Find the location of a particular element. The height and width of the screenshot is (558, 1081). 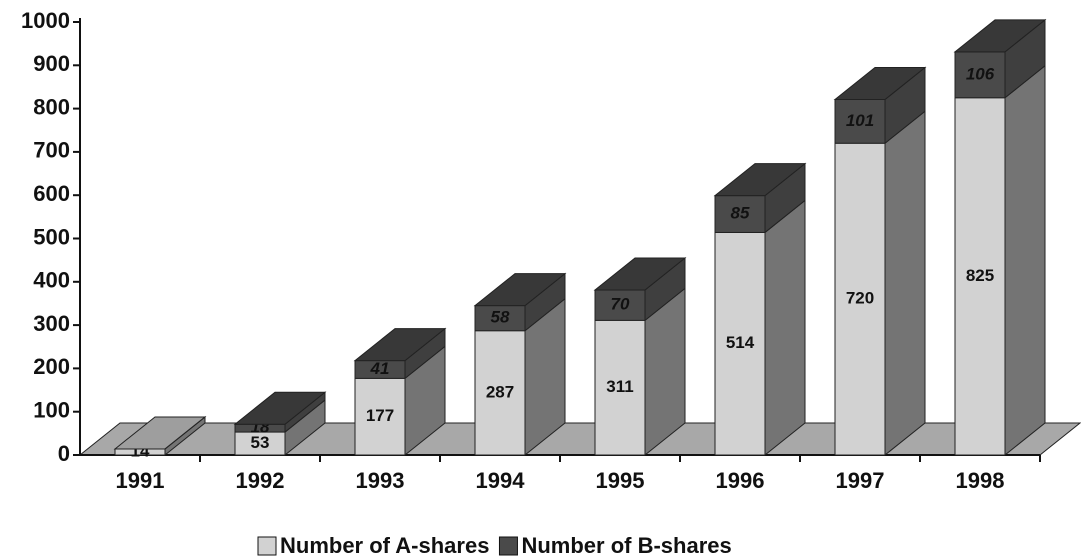

data-label: 825 is located at coordinates (980, 275).